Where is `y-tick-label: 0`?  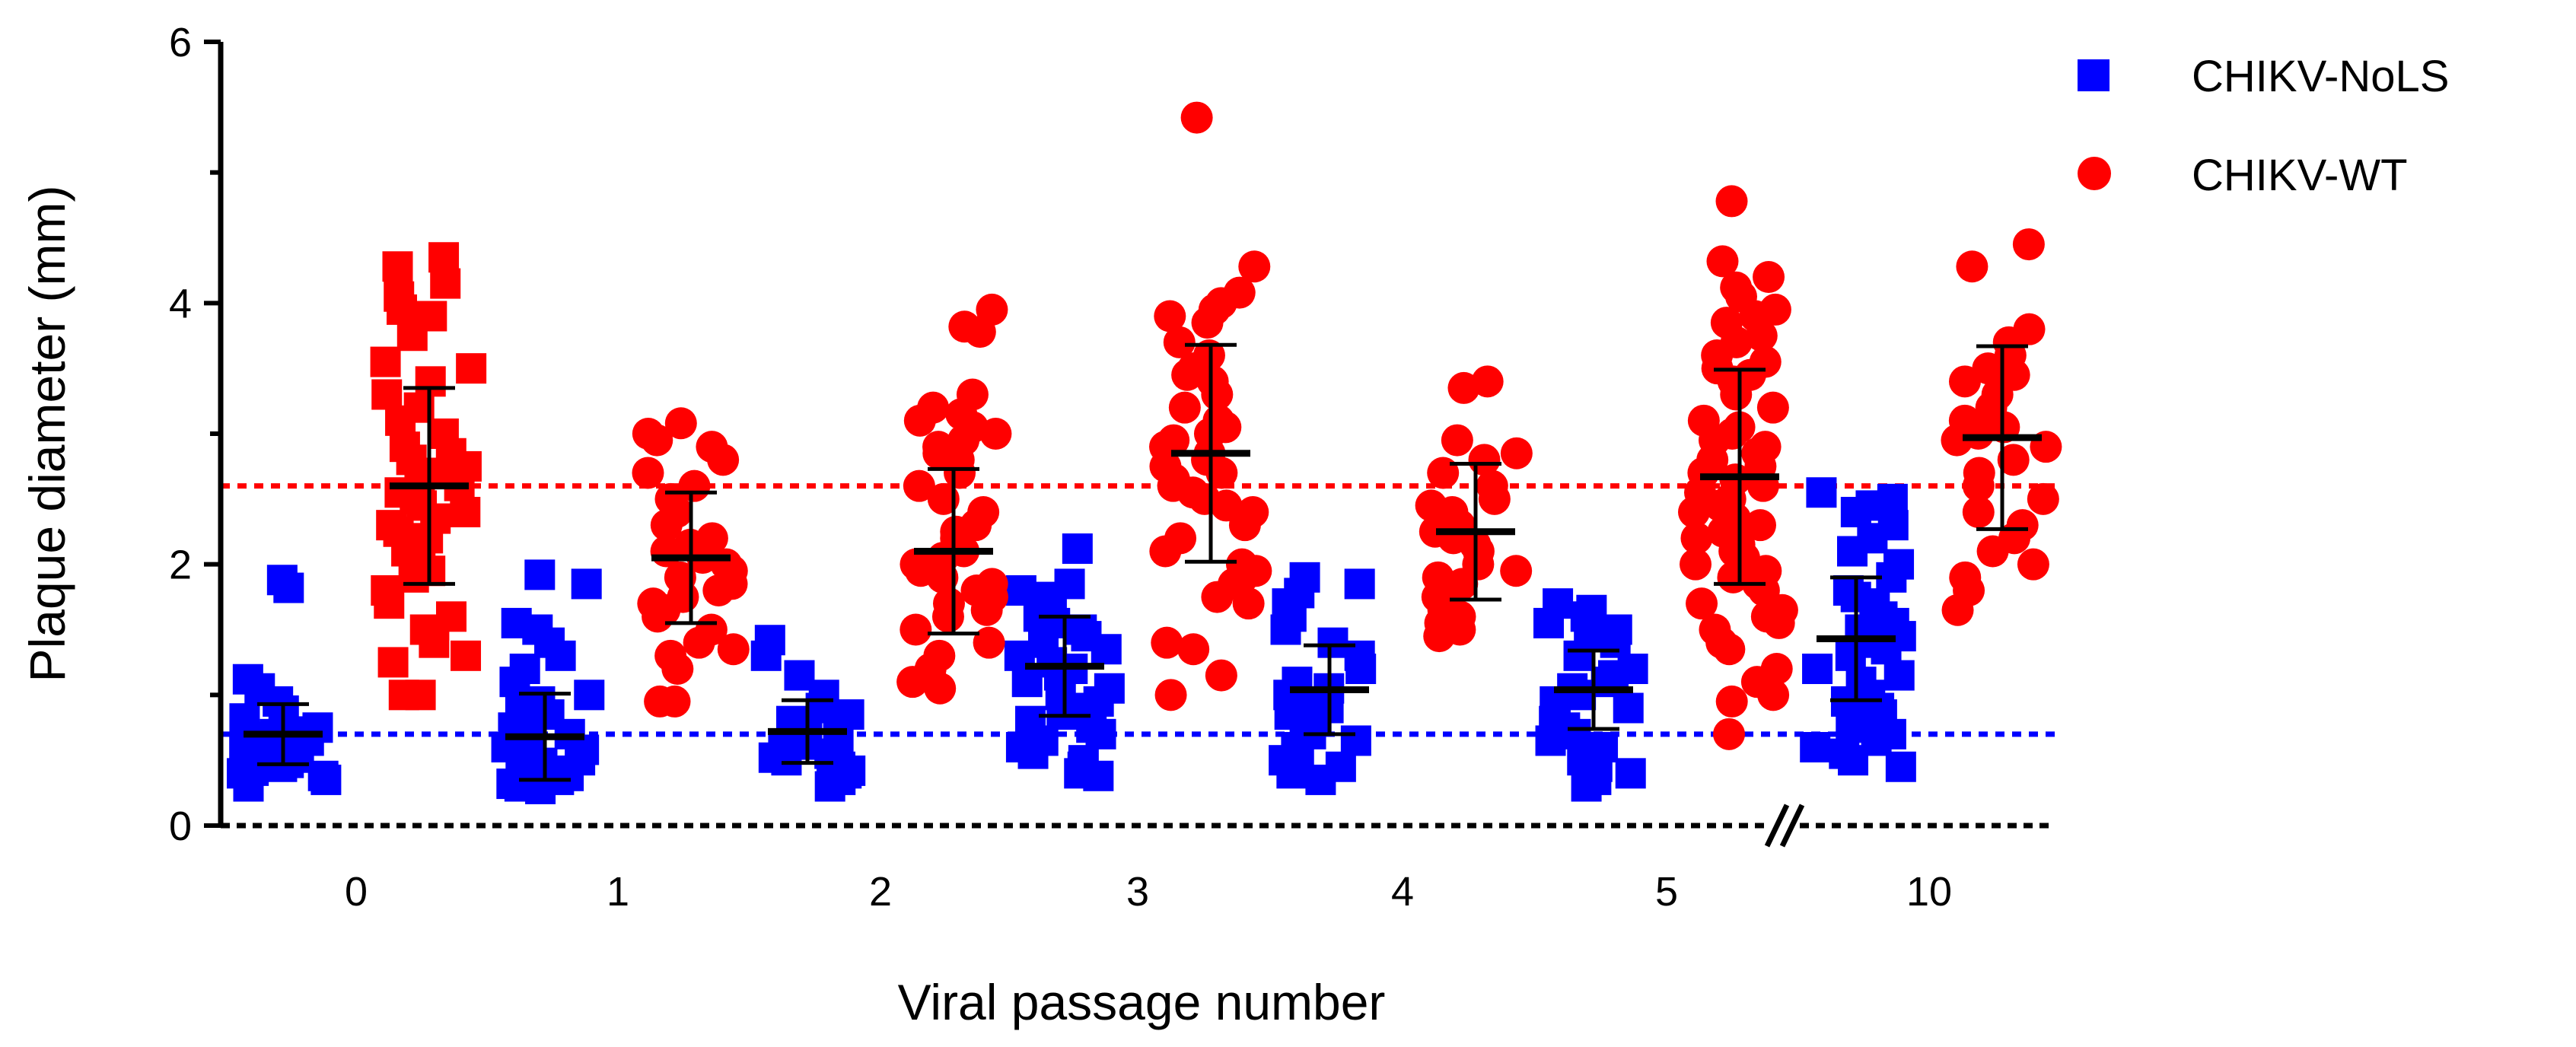
y-tick-label: 0 is located at coordinates (180, 826).